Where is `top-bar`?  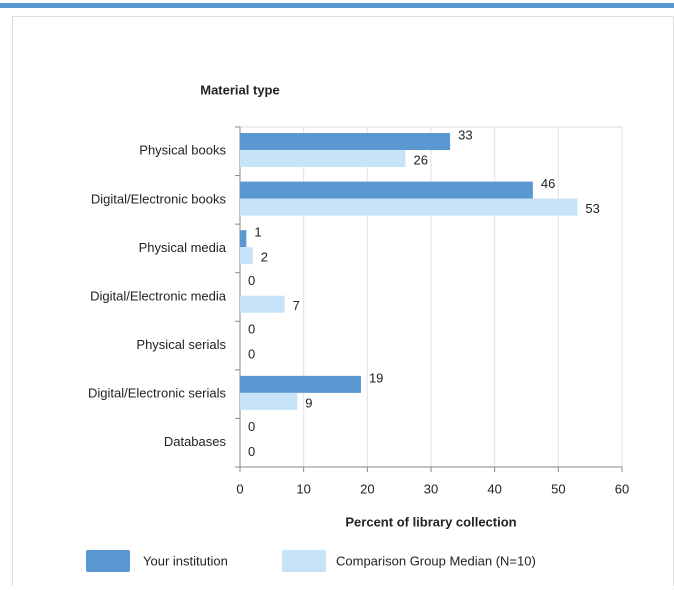 top-bar is located at coordinates (337, 5).